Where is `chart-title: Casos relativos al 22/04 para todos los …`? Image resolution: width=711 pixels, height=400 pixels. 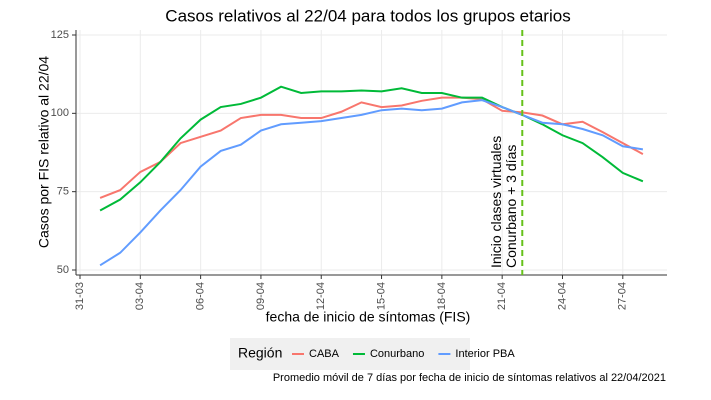 chart-title: Casos relativos al 22/04 para todos los … is located at coordinates (367, 15).